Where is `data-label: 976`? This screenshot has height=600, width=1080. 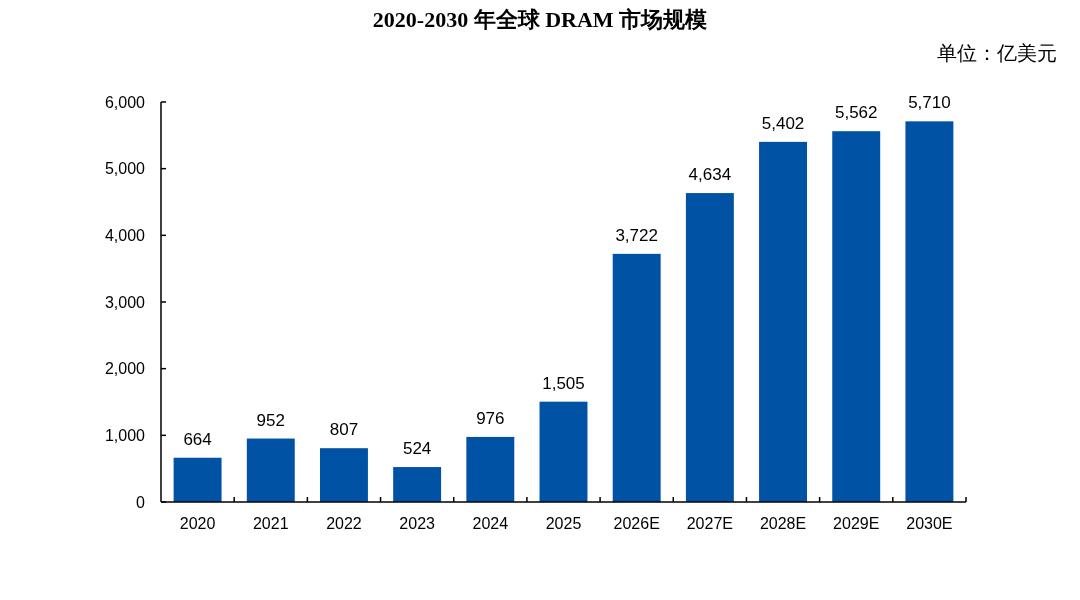 data-label: 976 is located at coordinates (490, 418).